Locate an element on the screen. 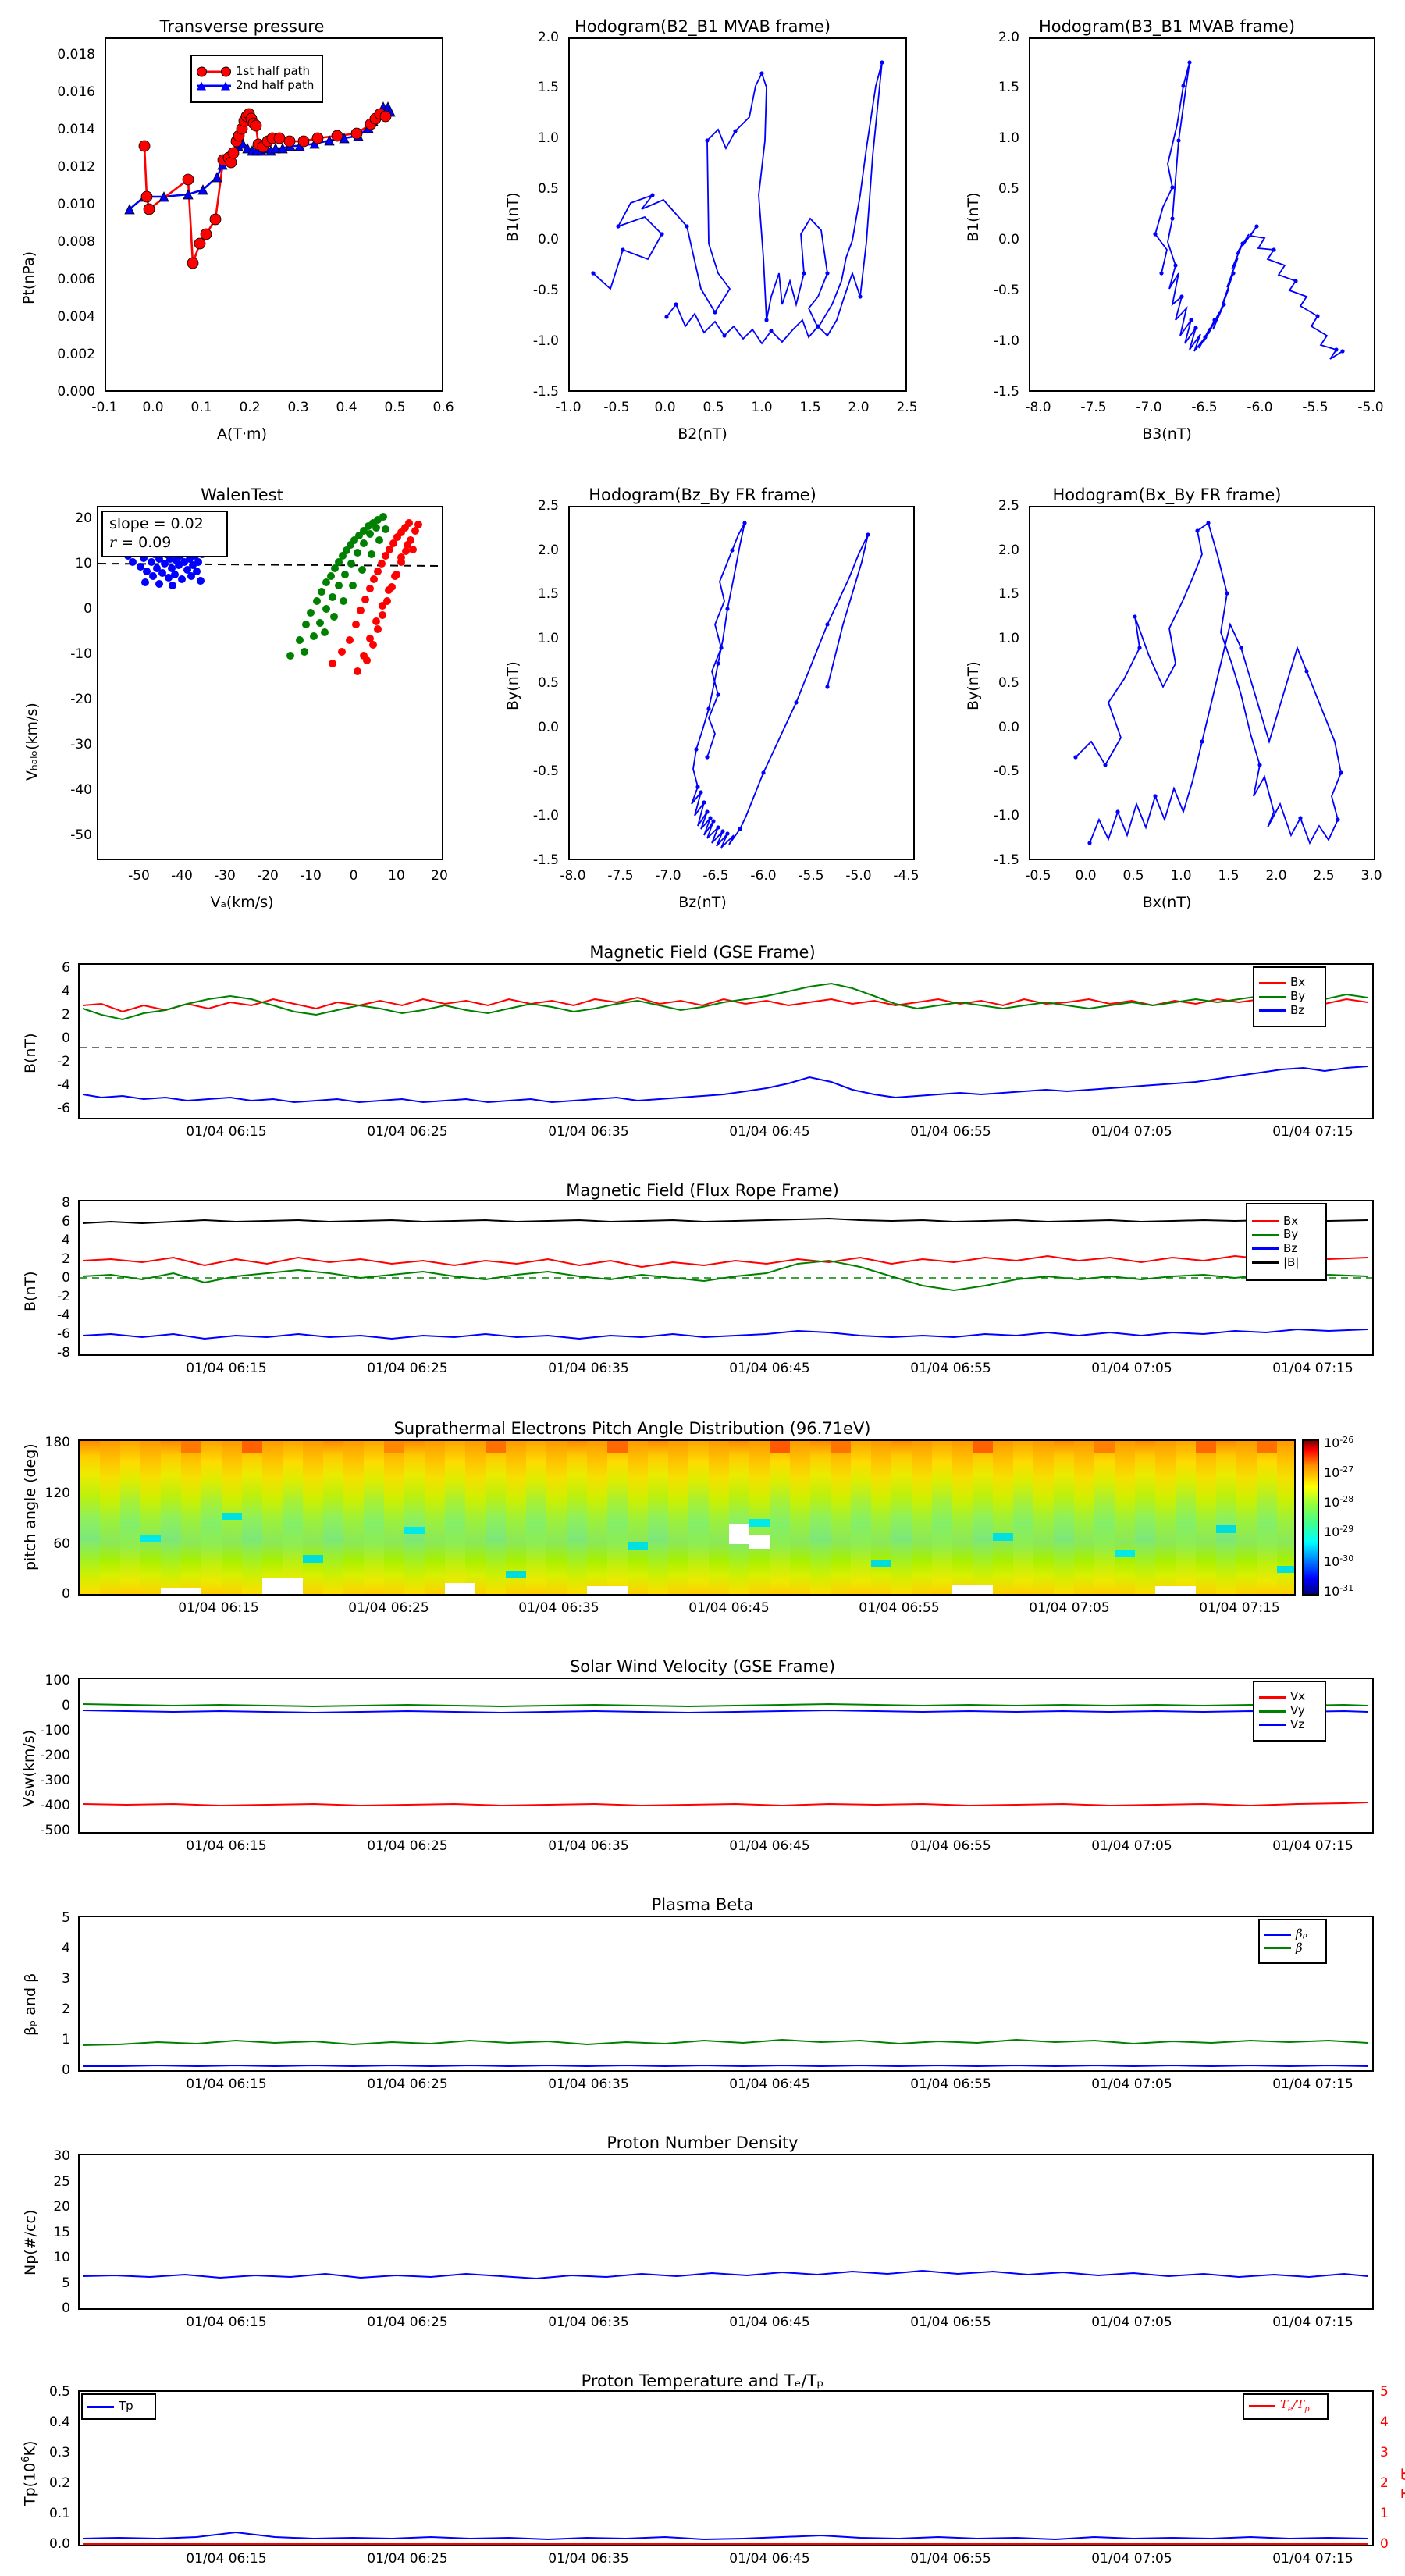 This screenshot has height=2576, width=1405. legend-row: Tp is located at coordinates (119, 2406).